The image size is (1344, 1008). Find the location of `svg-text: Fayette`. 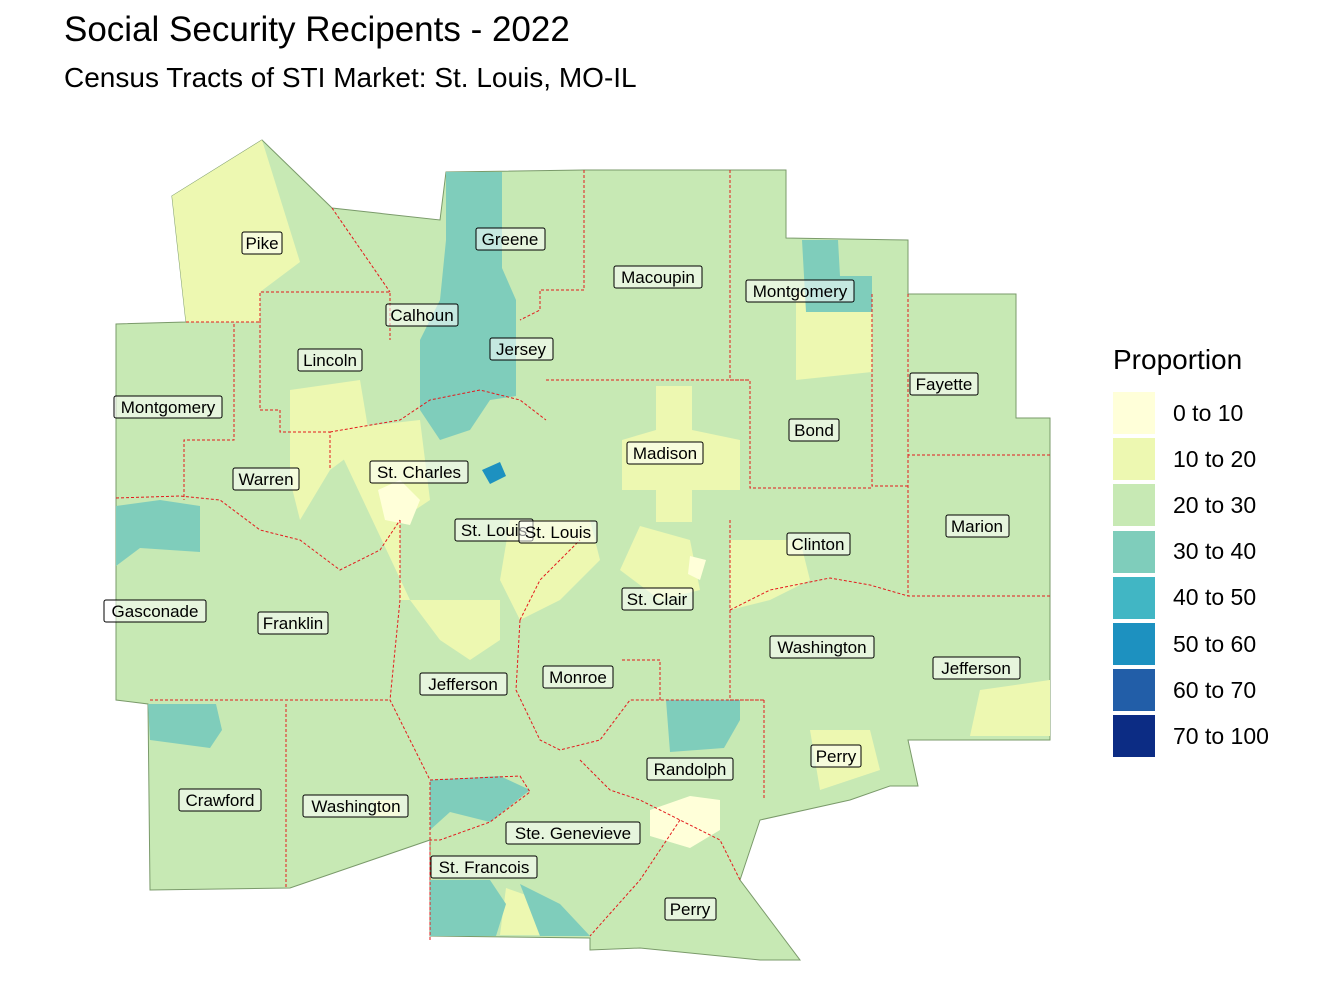

svg-text: Fayette is located at coordinates (944, 384).